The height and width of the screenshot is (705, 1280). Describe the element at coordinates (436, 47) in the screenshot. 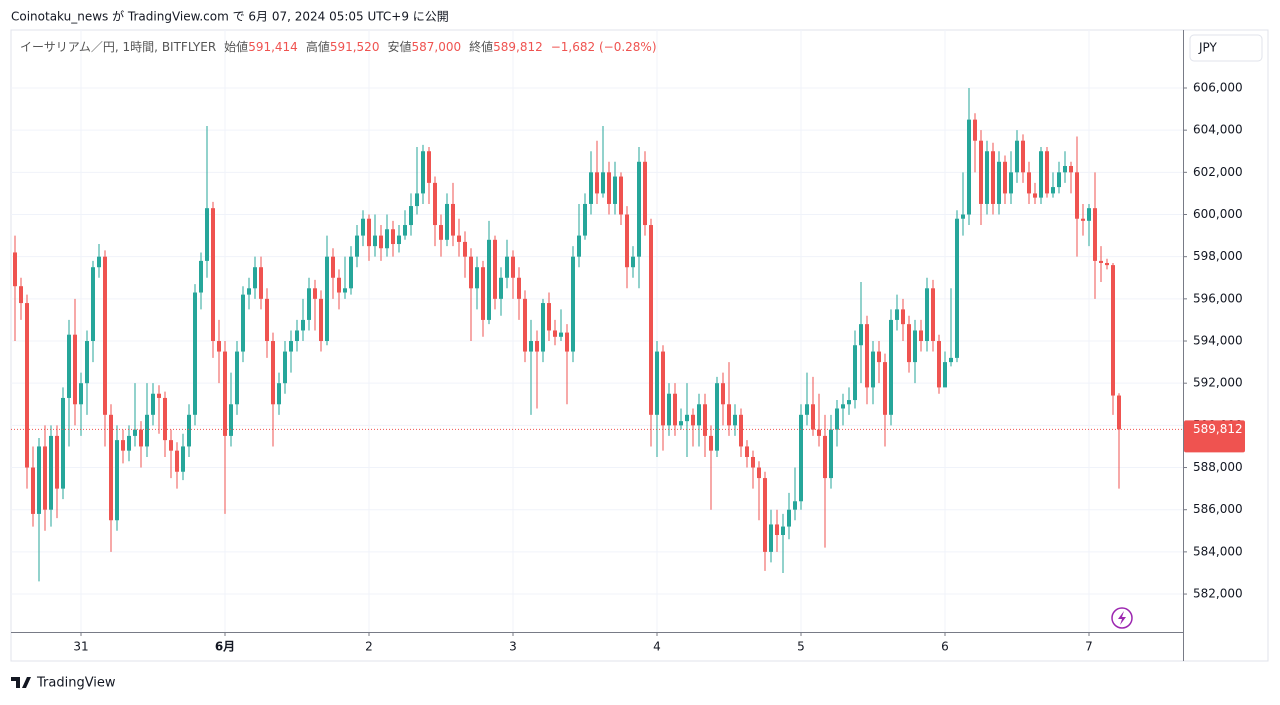

I see `legend-item-value: 587,000` at that location.